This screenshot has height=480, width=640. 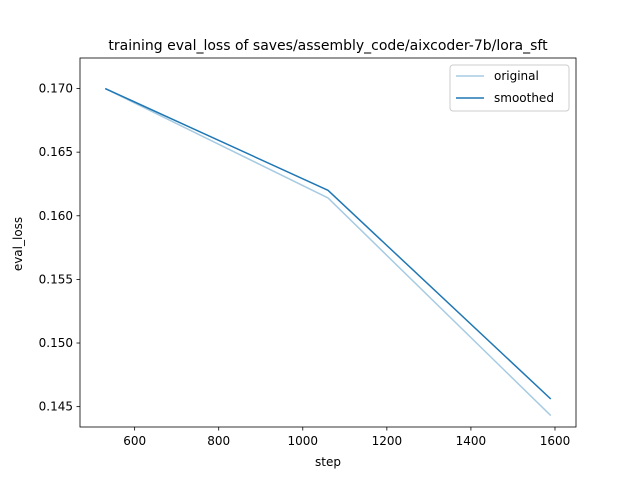 What do you see at coordinates (387, 441) in the screenshot?
I see `x-tick-label: 1200` at bounding box center [387, 441].